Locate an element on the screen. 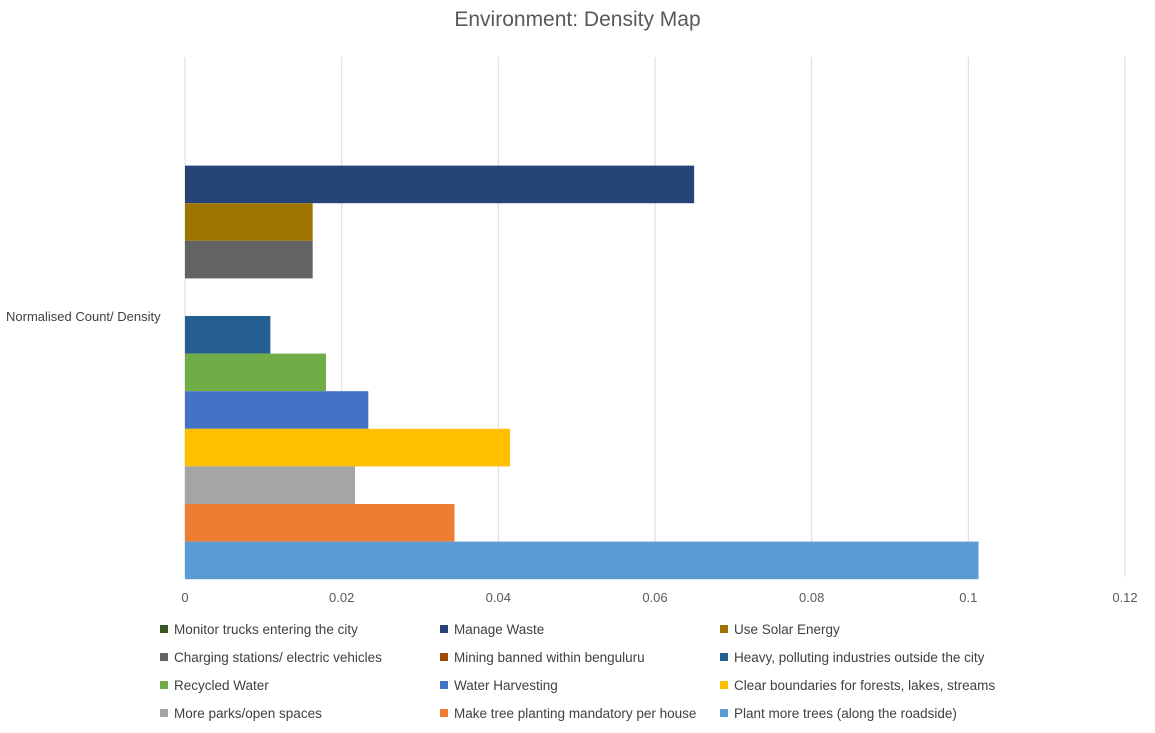 The height and width of the screenshot is (733, 1155). x-tick-label: 0 is located at coordinates (184, 597).